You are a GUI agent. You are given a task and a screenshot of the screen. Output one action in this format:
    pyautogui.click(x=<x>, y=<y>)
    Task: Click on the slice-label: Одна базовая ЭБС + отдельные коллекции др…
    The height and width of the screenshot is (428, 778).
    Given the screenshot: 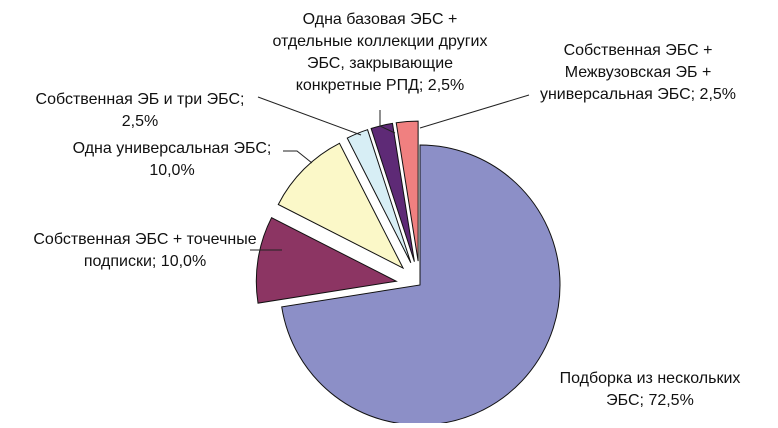 What is the action you would take?
    pyautogui.click(x=379, y=52)
    